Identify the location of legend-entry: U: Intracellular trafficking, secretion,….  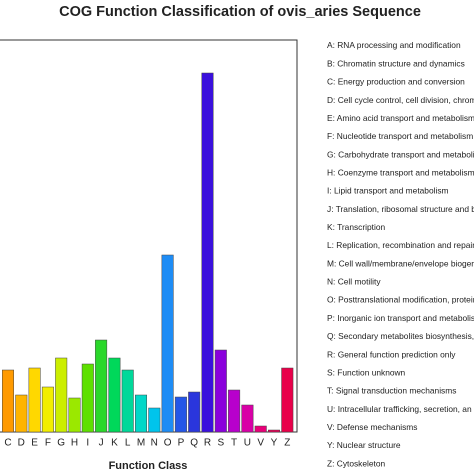
(399, 409).